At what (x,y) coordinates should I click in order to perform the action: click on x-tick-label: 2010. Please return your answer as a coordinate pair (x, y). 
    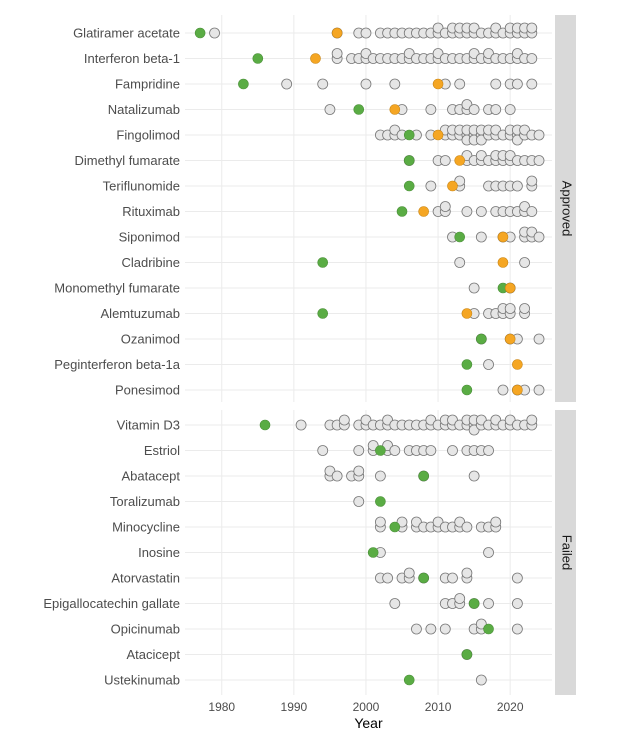
    Looking at the image, I should click on (438, 707).